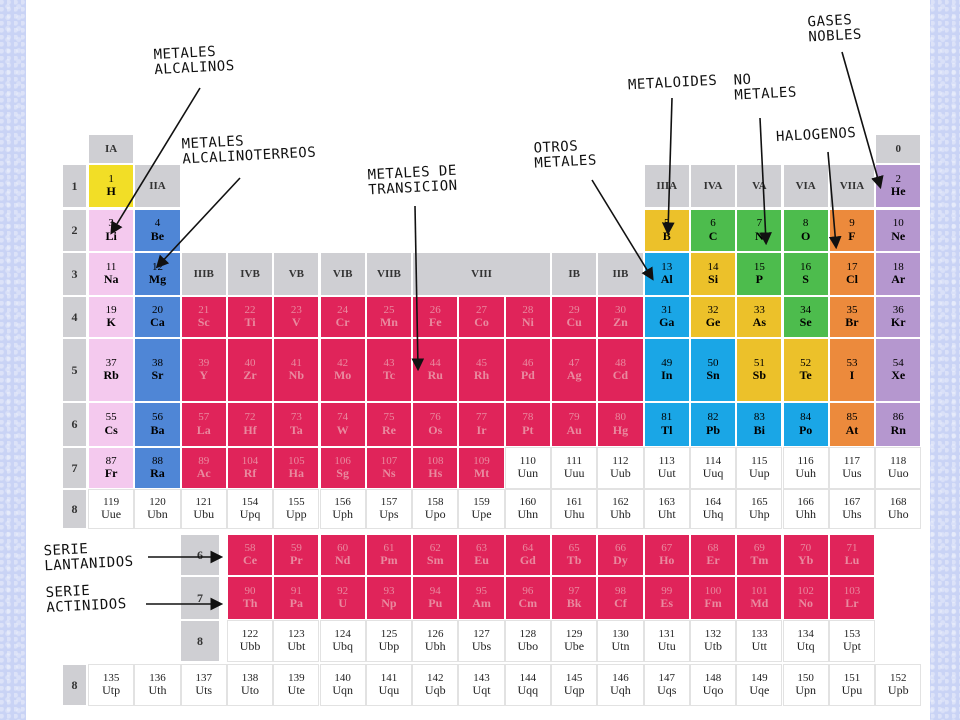 The width and height of the screenshot is (960, 720). I want to click on element-symbol: Uuo, so click(898, 473).